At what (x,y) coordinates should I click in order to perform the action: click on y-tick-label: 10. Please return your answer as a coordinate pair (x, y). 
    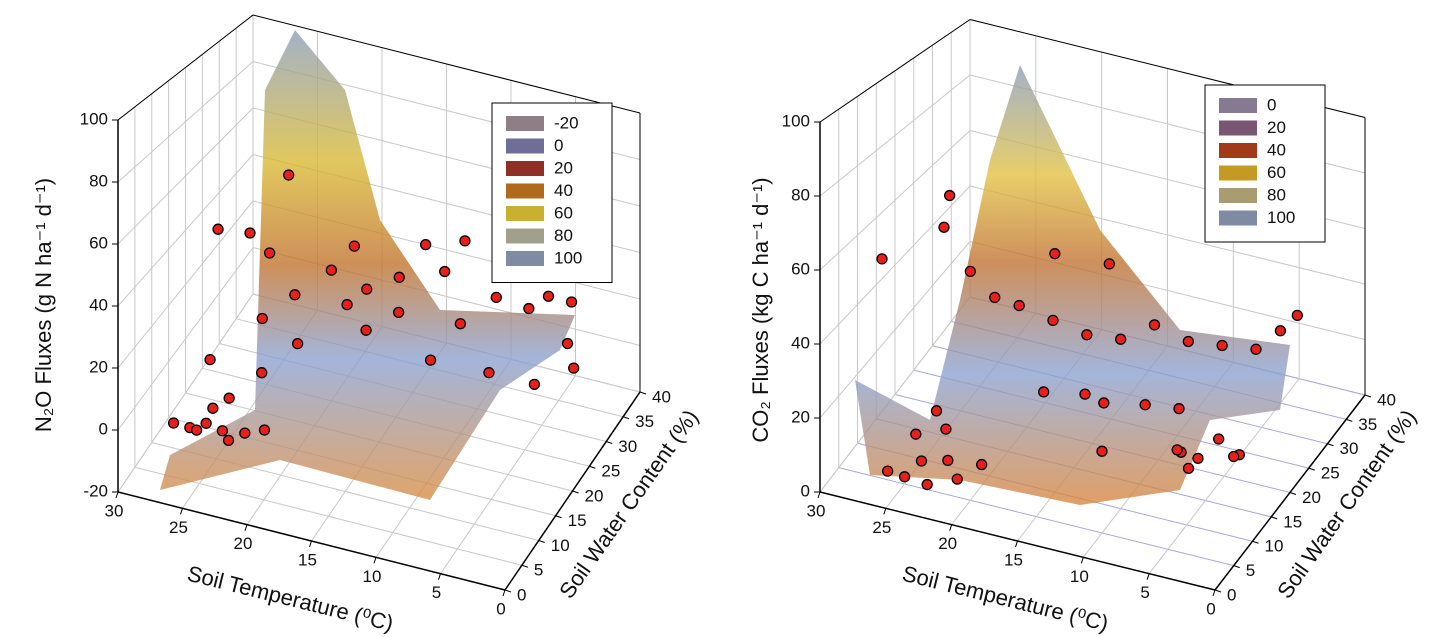
    Looking at the image, I should click on (1274, 546).